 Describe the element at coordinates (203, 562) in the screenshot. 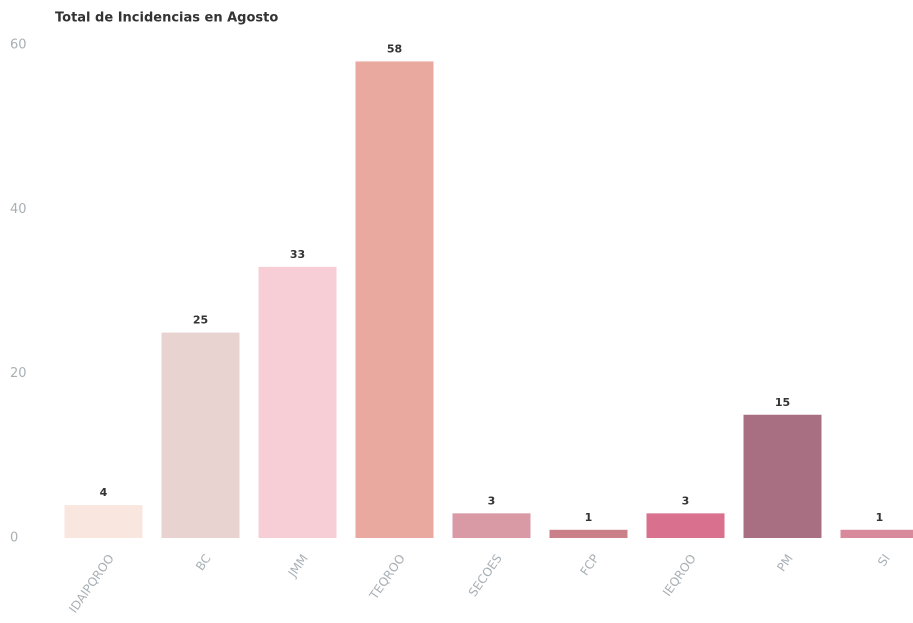

I see `x-tick-label: BC` at that location.